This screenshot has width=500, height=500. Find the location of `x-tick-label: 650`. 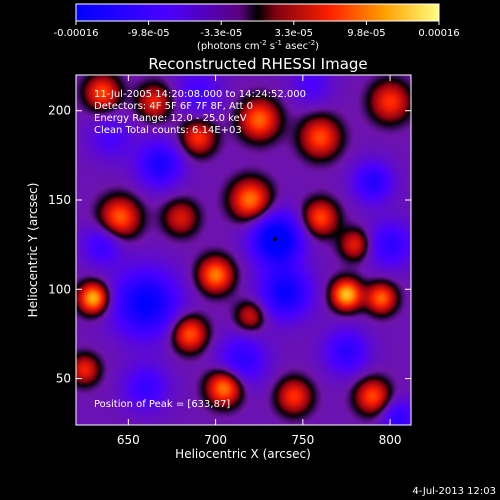

x-tick-label: 650 is located at coordinates (128, 440).